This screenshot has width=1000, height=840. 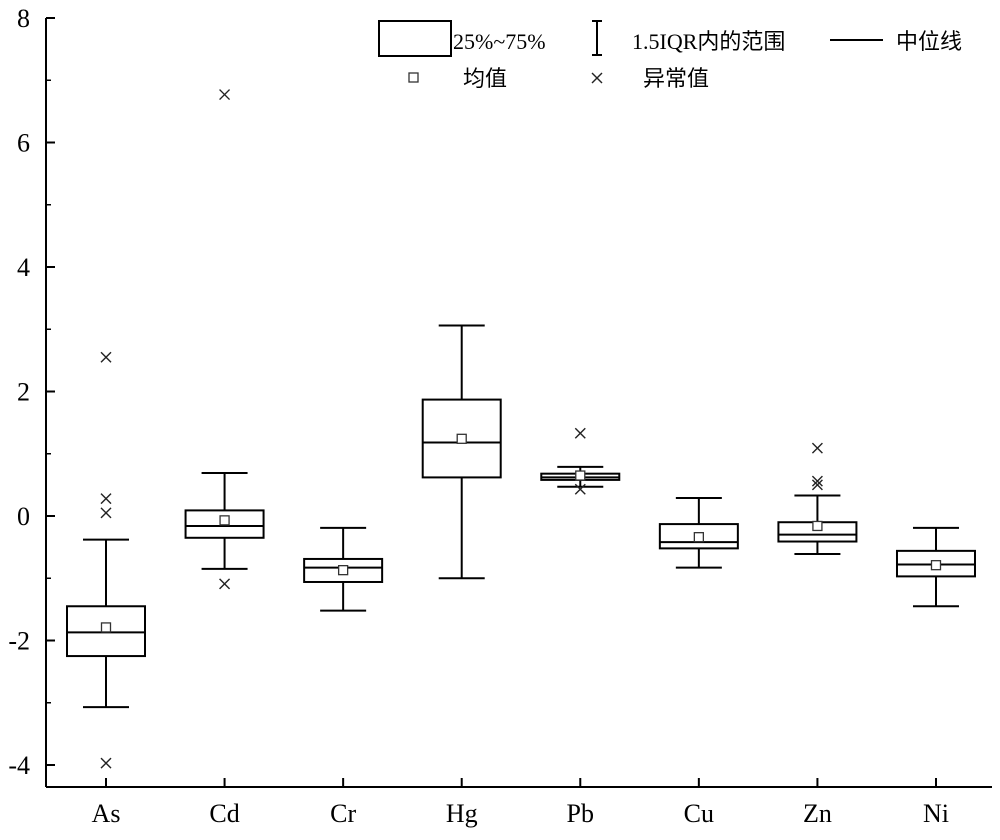 I want to click on x-tick-label: Cu, so click(x=699, y=813).